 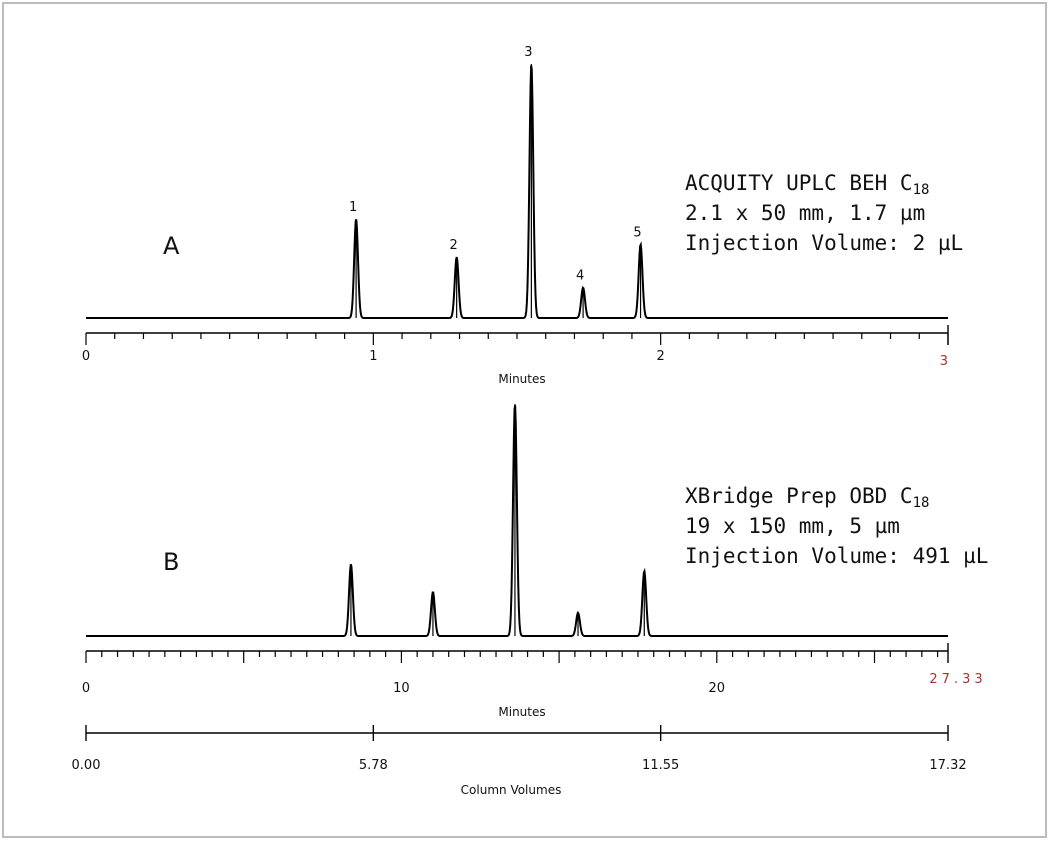 I want to click on panel-letter-b: B, so click(x=171, y=562).